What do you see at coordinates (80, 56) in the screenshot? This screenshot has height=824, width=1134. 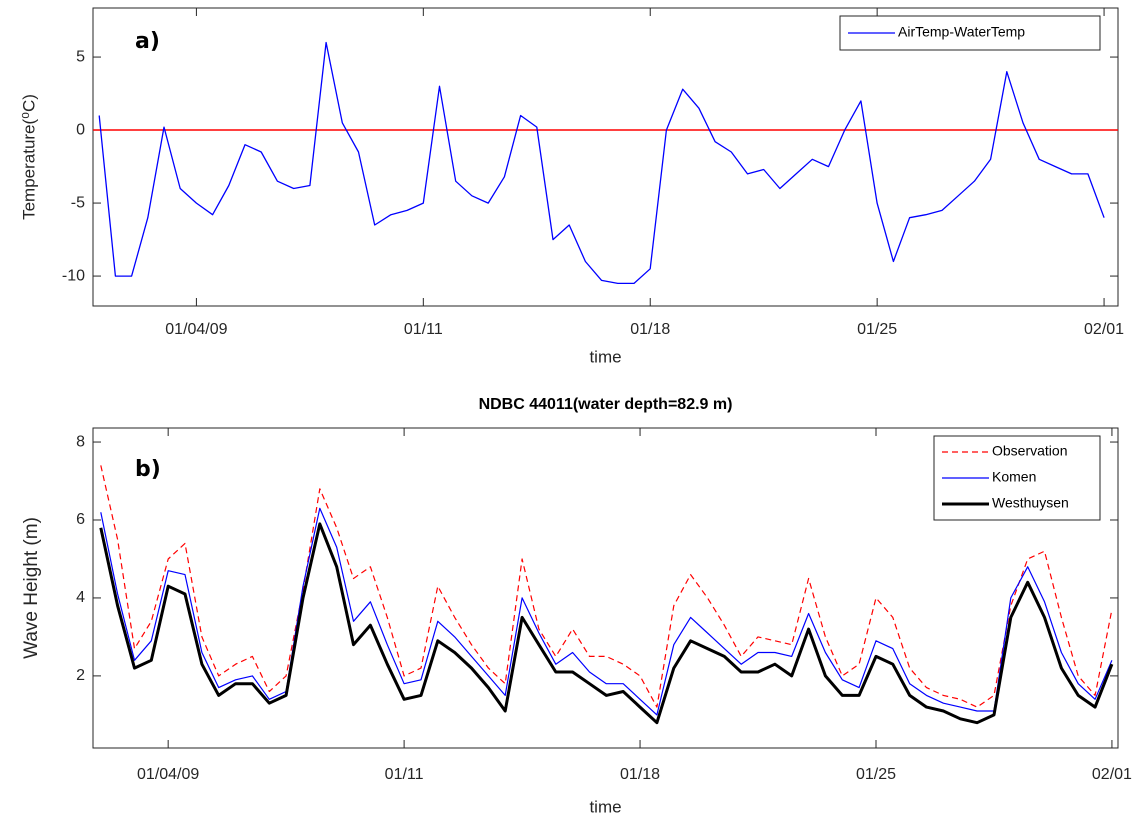 I see `y-tick-label: 5` at bounding box center [80, 56].